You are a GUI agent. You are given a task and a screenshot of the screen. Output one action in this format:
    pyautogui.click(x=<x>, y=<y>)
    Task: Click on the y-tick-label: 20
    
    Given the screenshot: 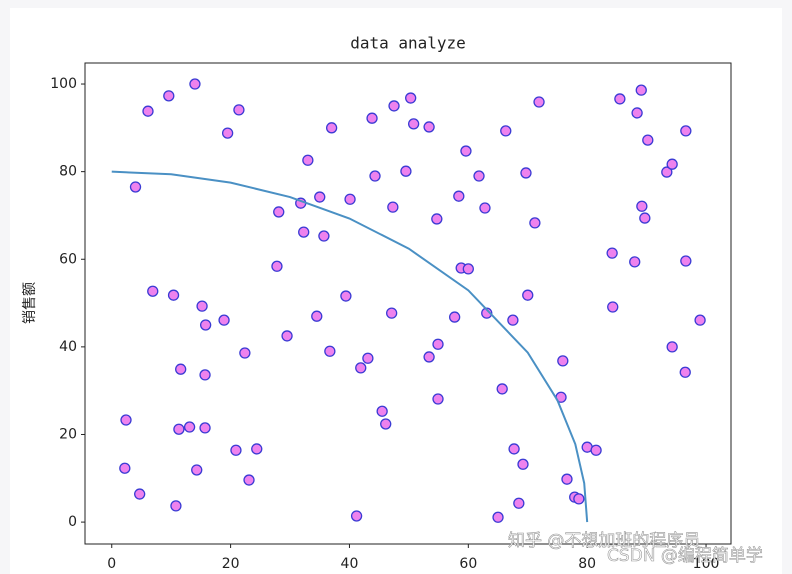 What is the action you would take?
    pyautogui.click(x=68, y=434)
    